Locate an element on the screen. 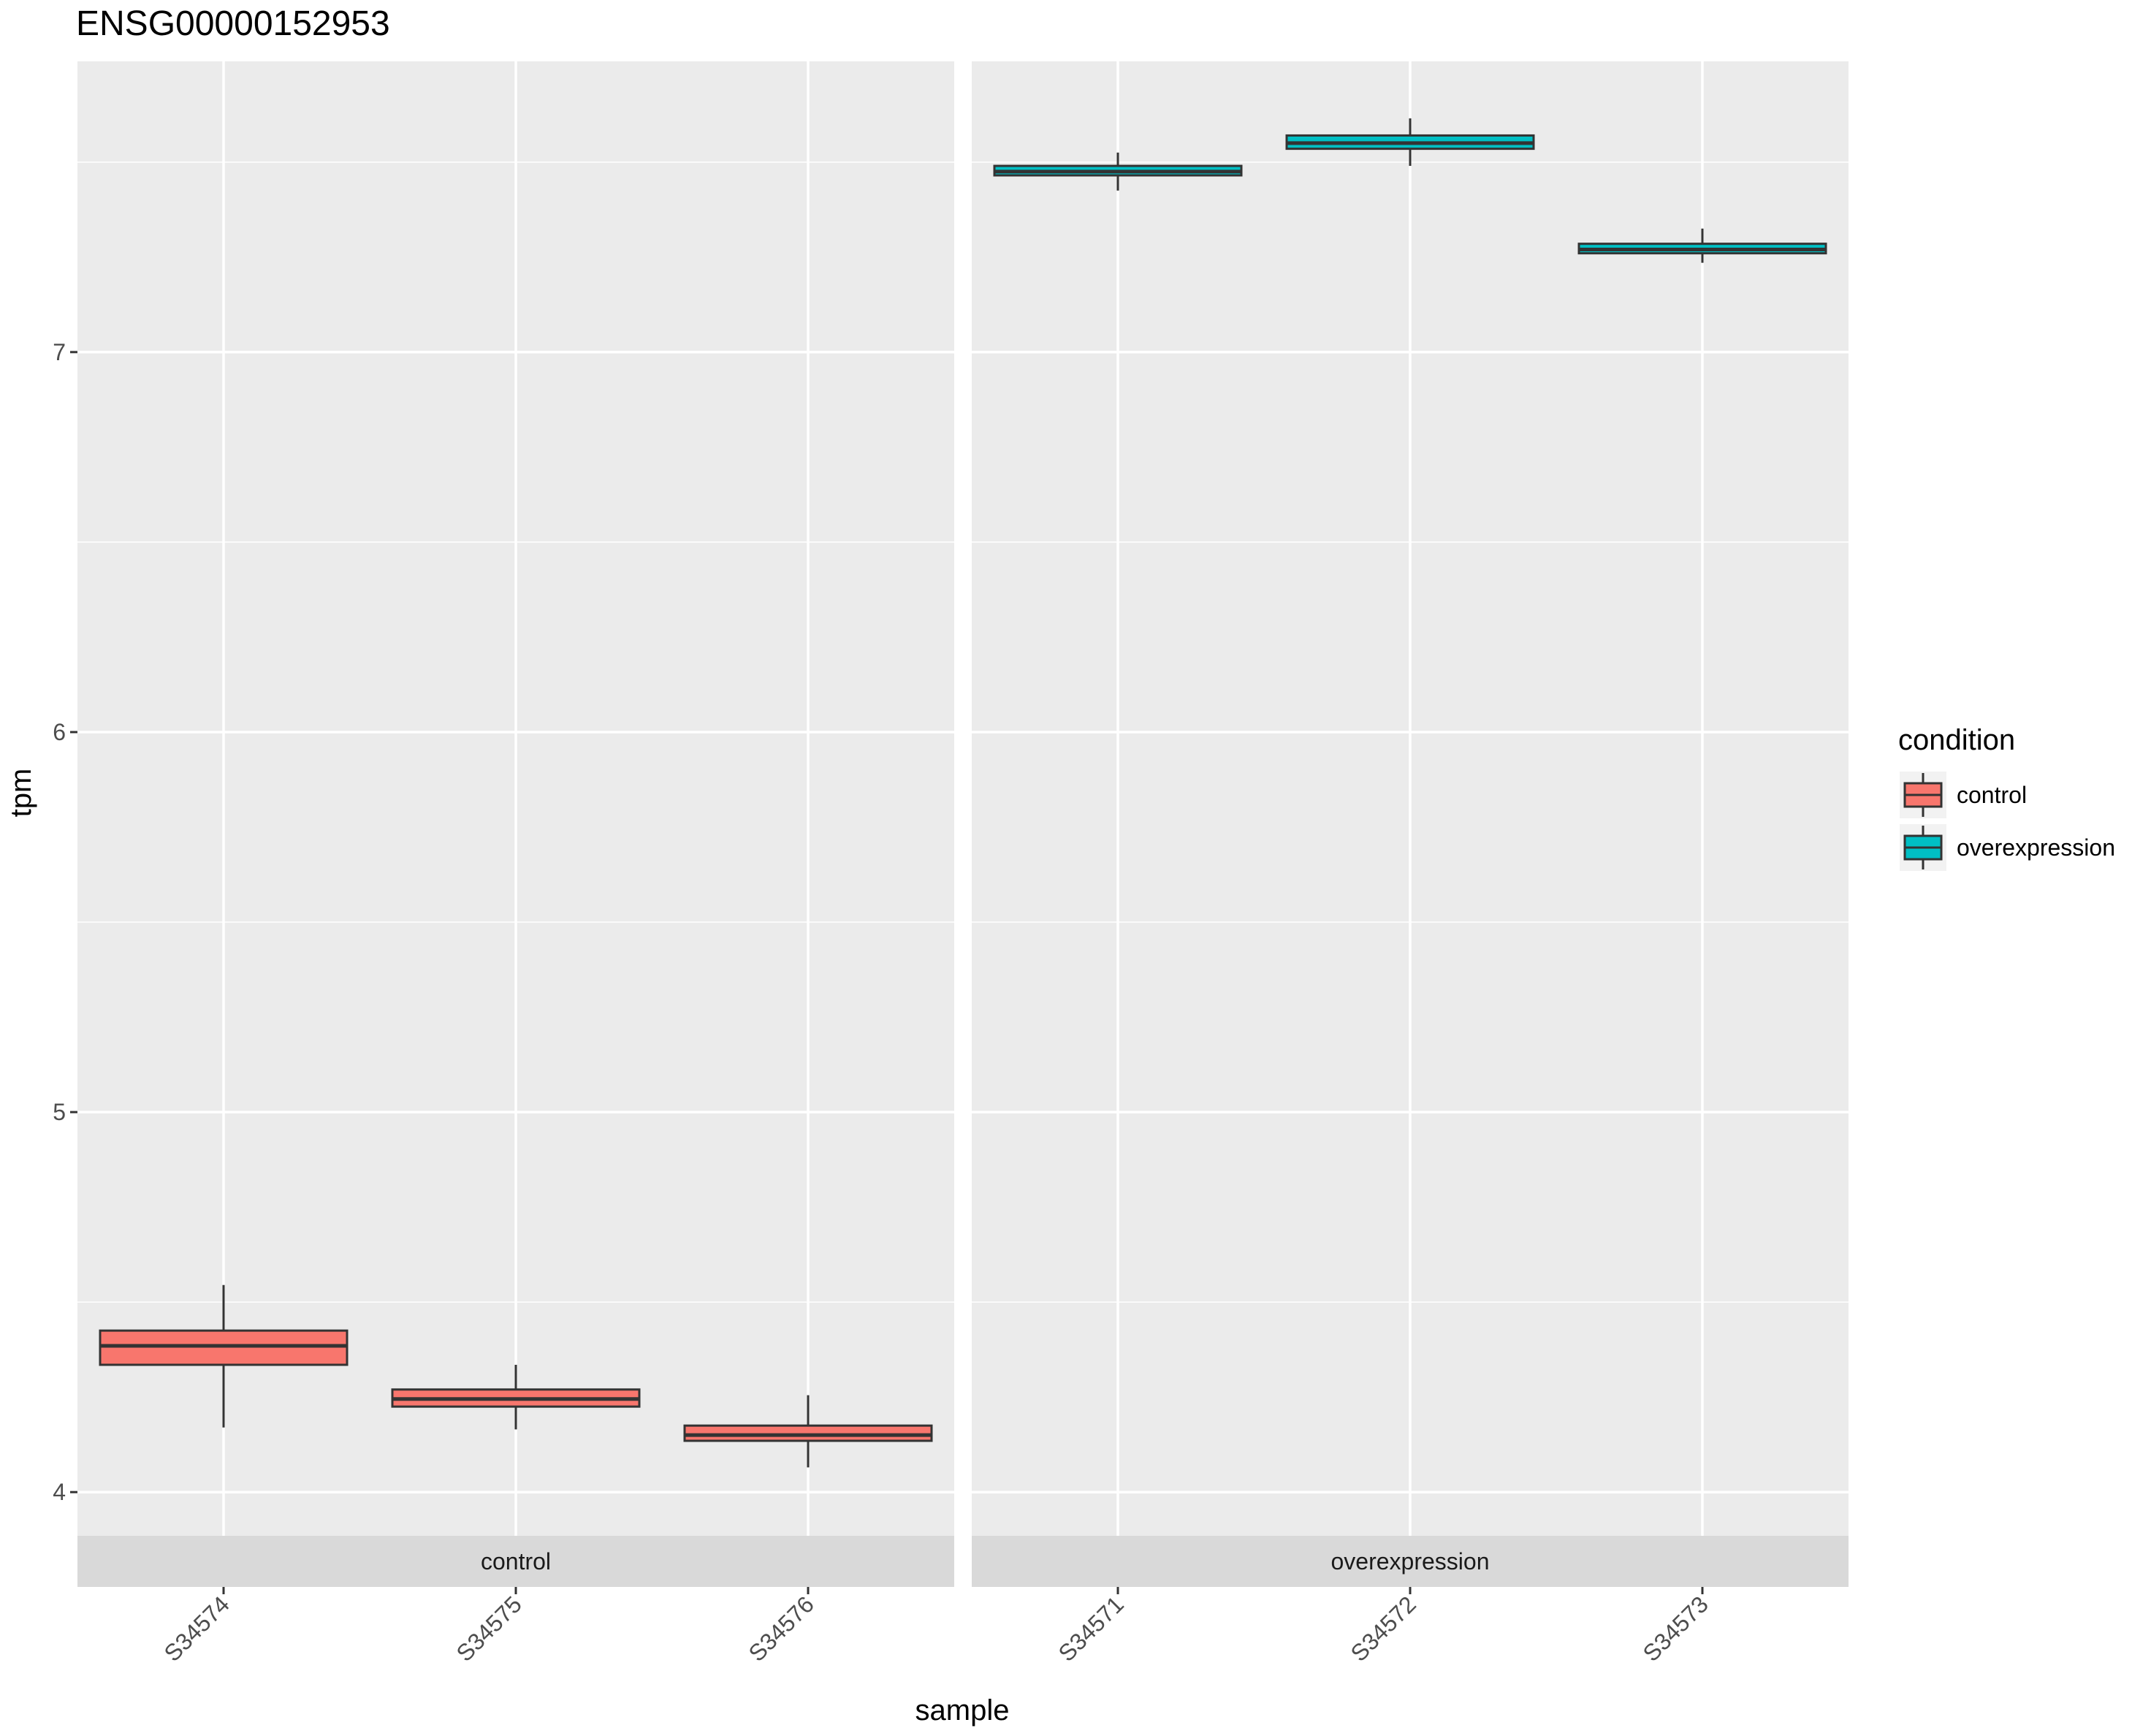 This screenshot has width=2151, height=1736. box-S34575 is located at coordinates (516, 1397).